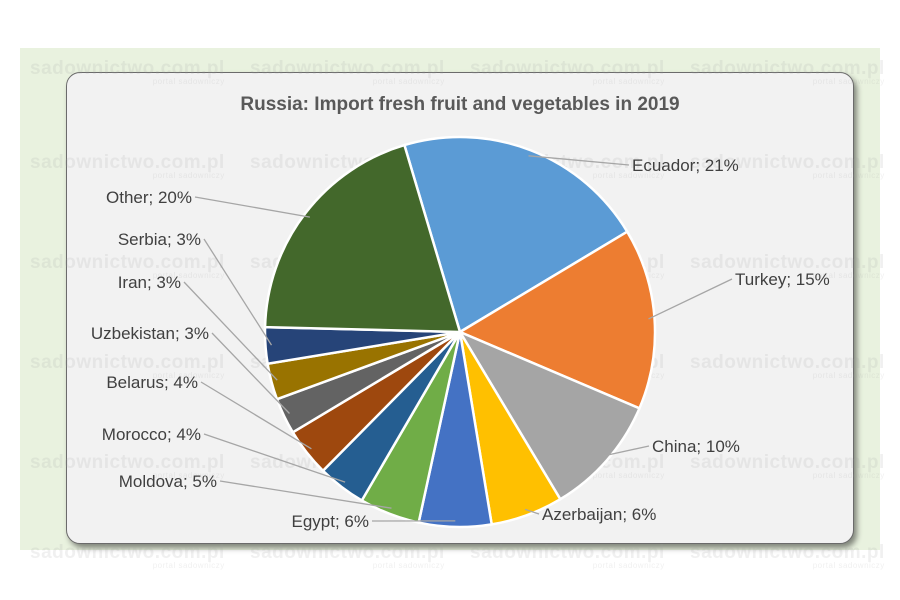  What do you see at coordinates (599, 514) in the screenshot?
I see `data-label-azerbaijan: Azerbaijan; 6%` at bounding box center [599, 514].